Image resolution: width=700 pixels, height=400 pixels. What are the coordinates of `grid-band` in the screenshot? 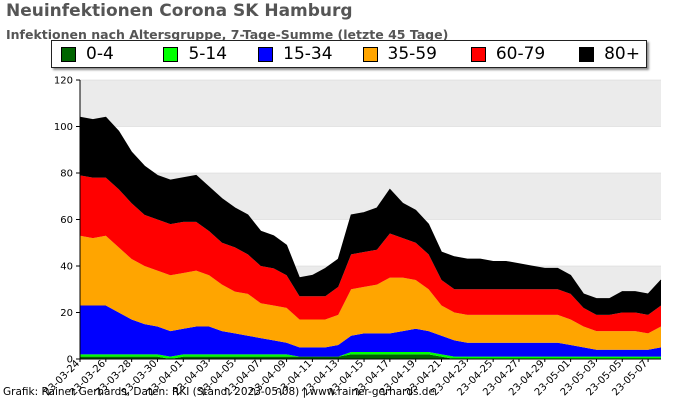 It's located at (370, 103).